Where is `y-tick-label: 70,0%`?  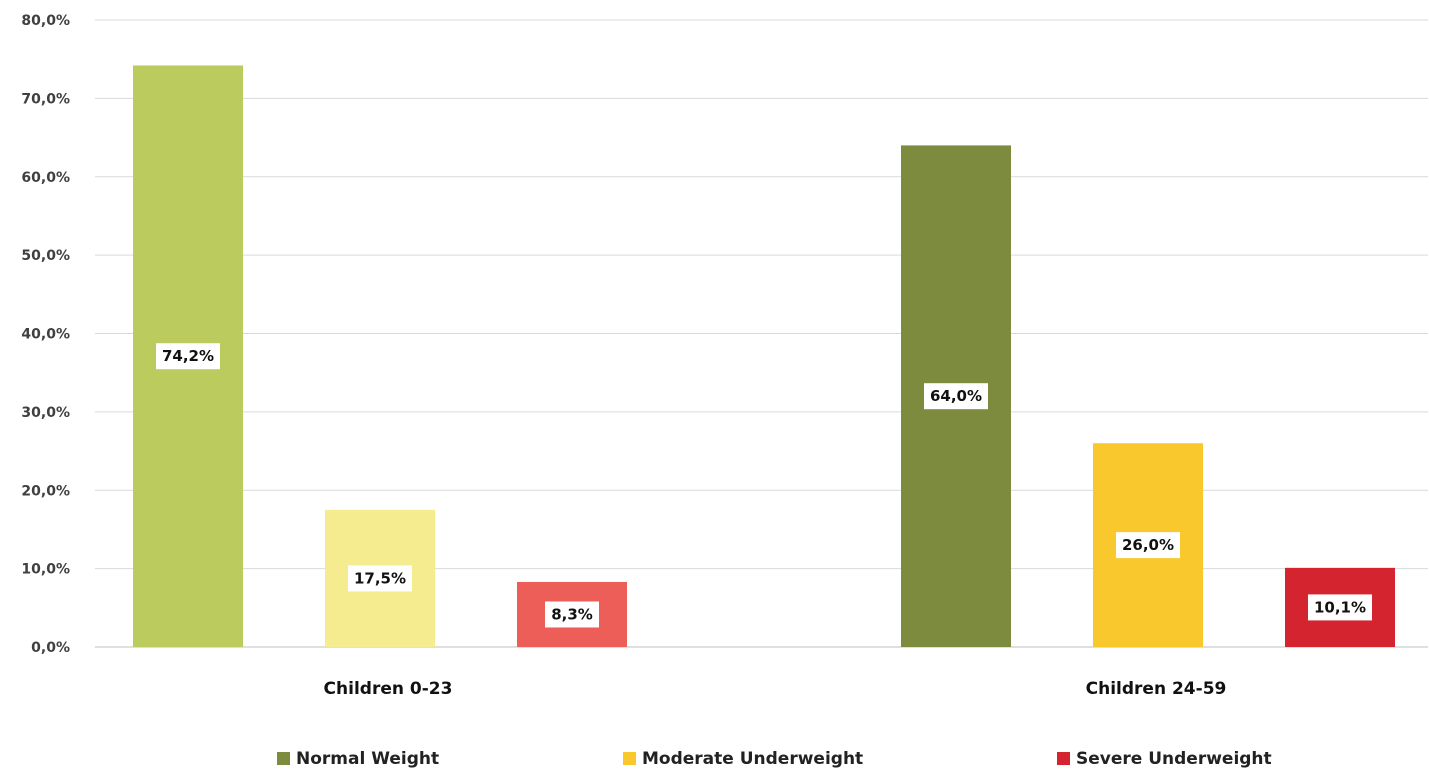
y-tick-label: 70,0% is located at coordinates (45, 99).